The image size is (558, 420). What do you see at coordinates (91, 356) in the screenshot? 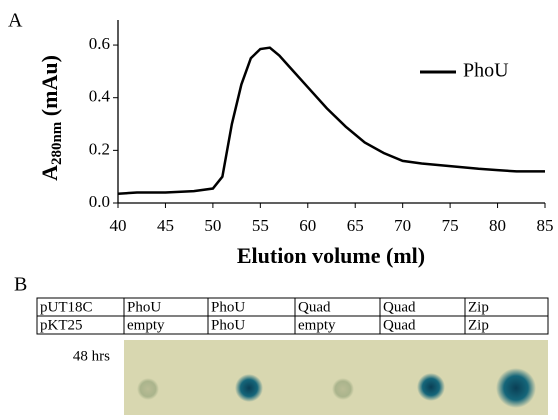
I see `plate-label: 48 hrs` at bounding box center [91, 356].